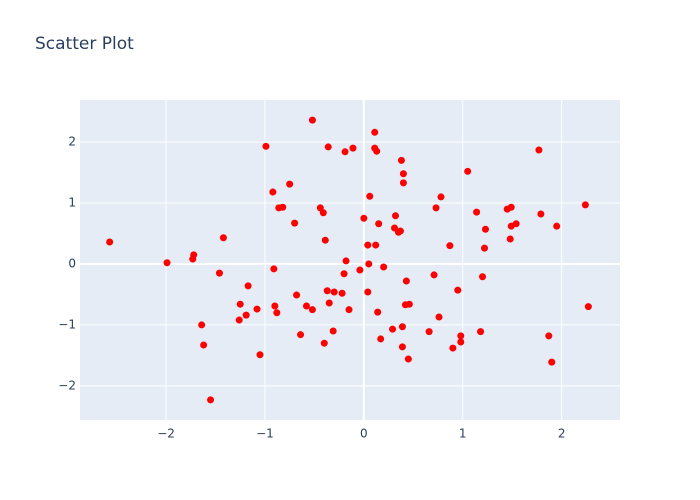 The image size is (700, 500). What do you see at coordinates (265, 434) in the screenshot?
I see `x-tick-label: −1` at bounding box center [265, 434].